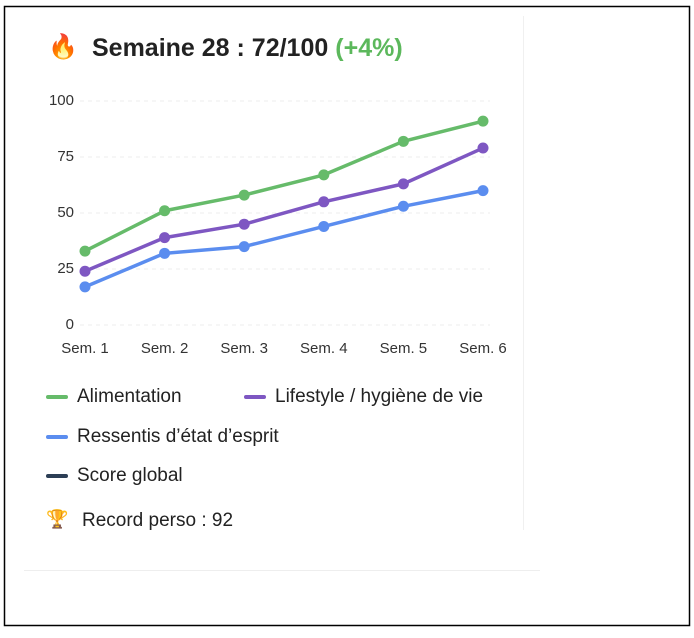 Image resolution: width=694 pixels, height=638 pixels. I want to click on record-text: Record perso : 92, so click(157, 520).